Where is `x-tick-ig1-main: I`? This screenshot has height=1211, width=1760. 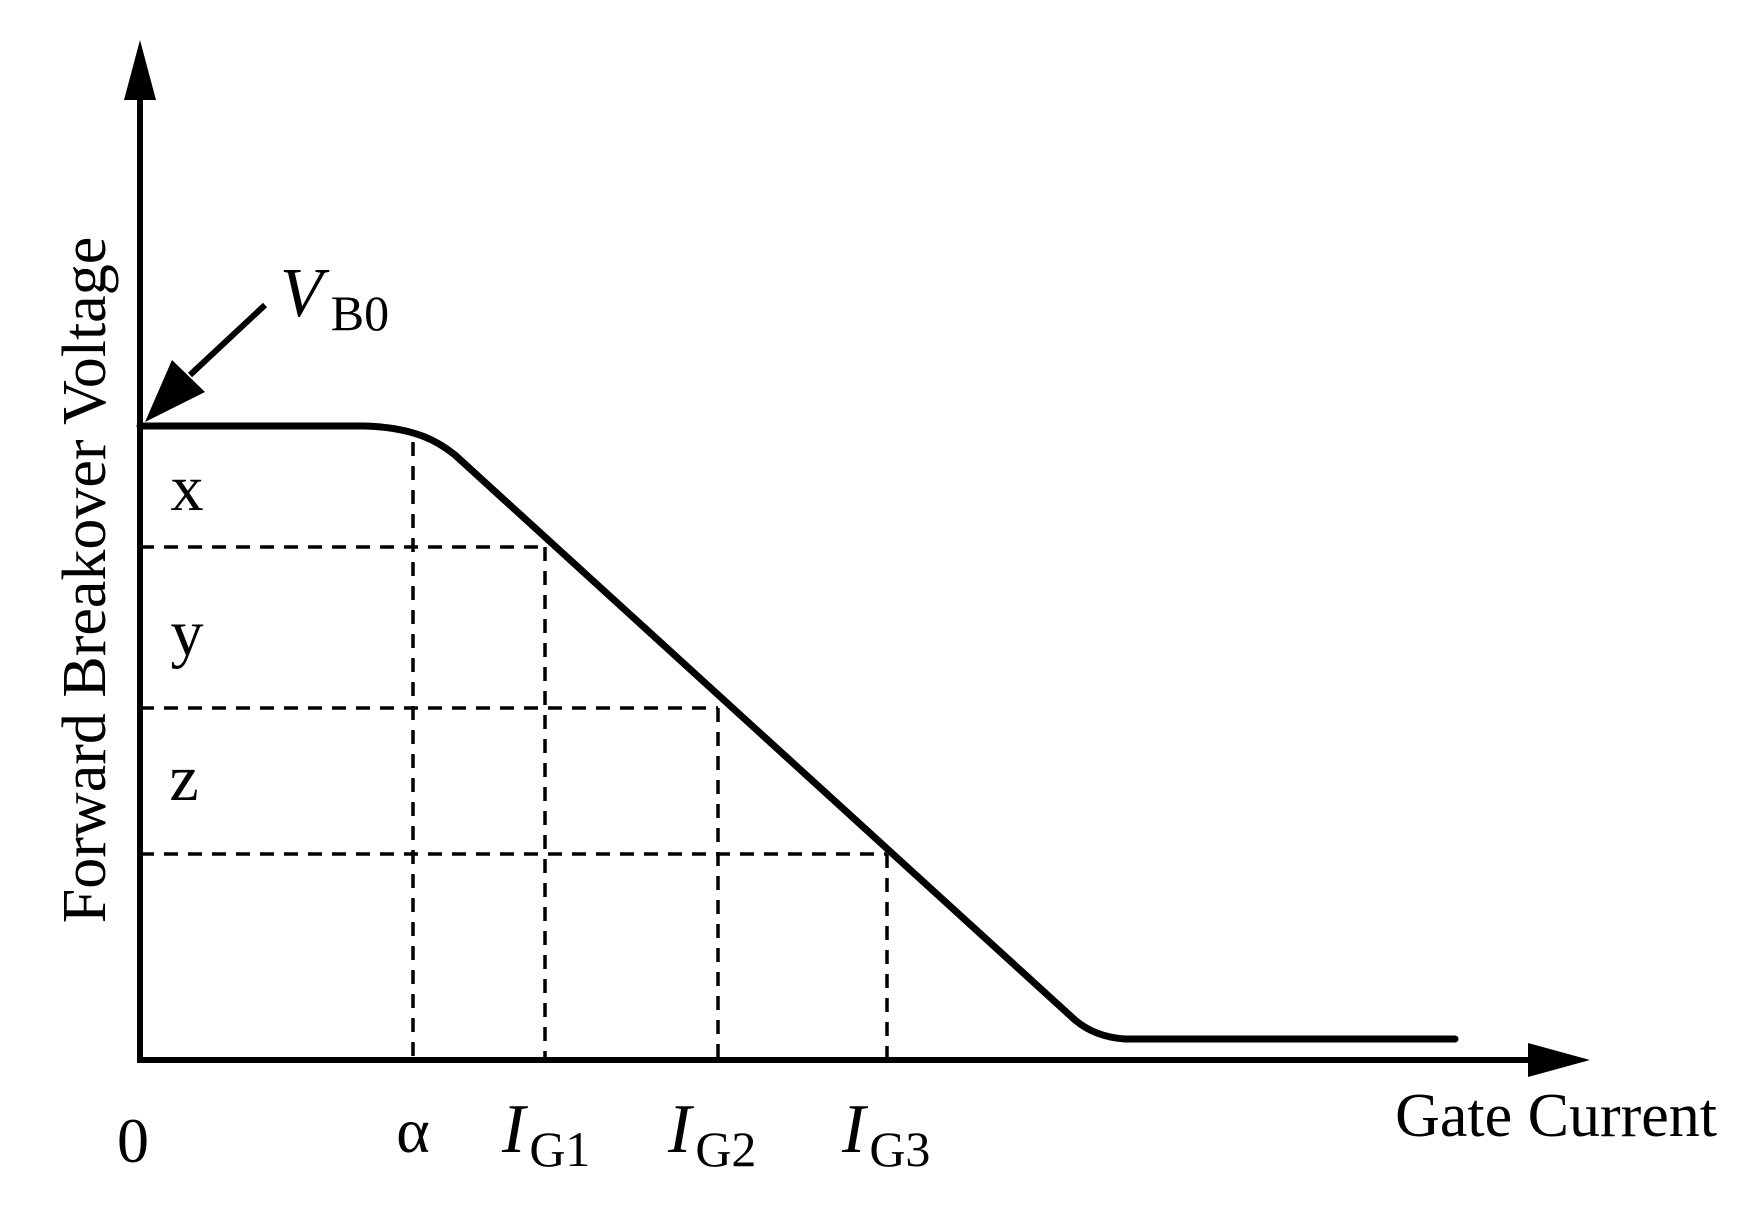
x-tick-ig1-main: I is located at coordinates (515, 1129).